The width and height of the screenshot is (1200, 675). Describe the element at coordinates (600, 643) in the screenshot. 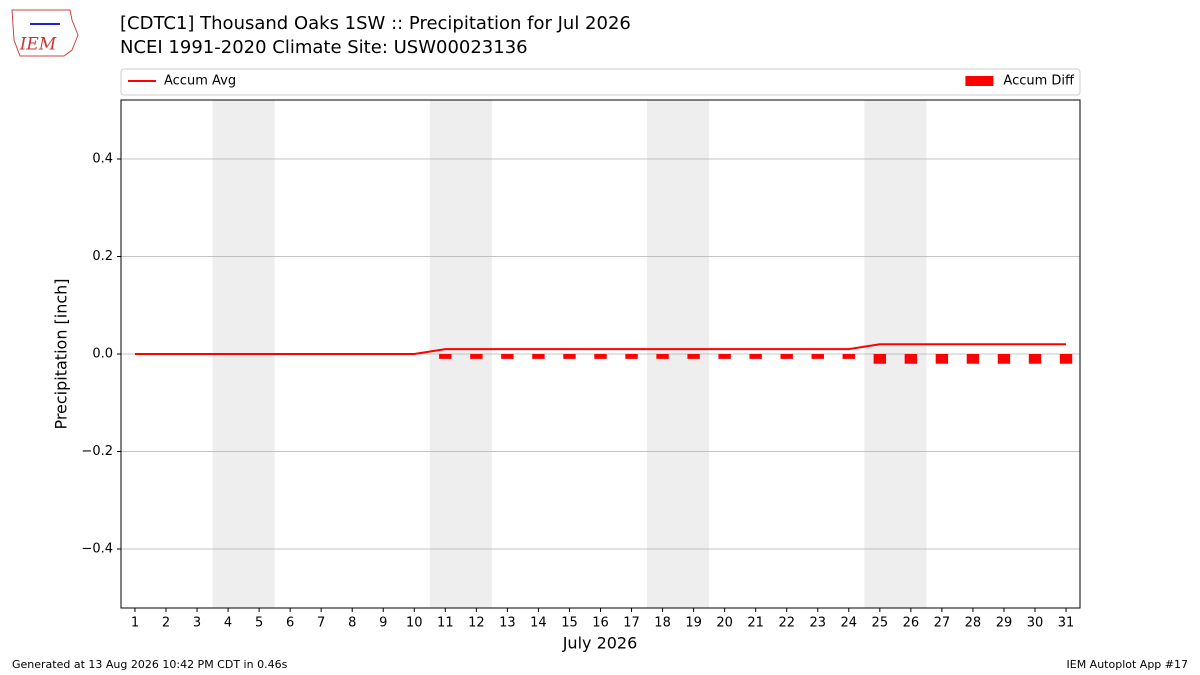

I see `x-axis-label: July 2026` at that location.